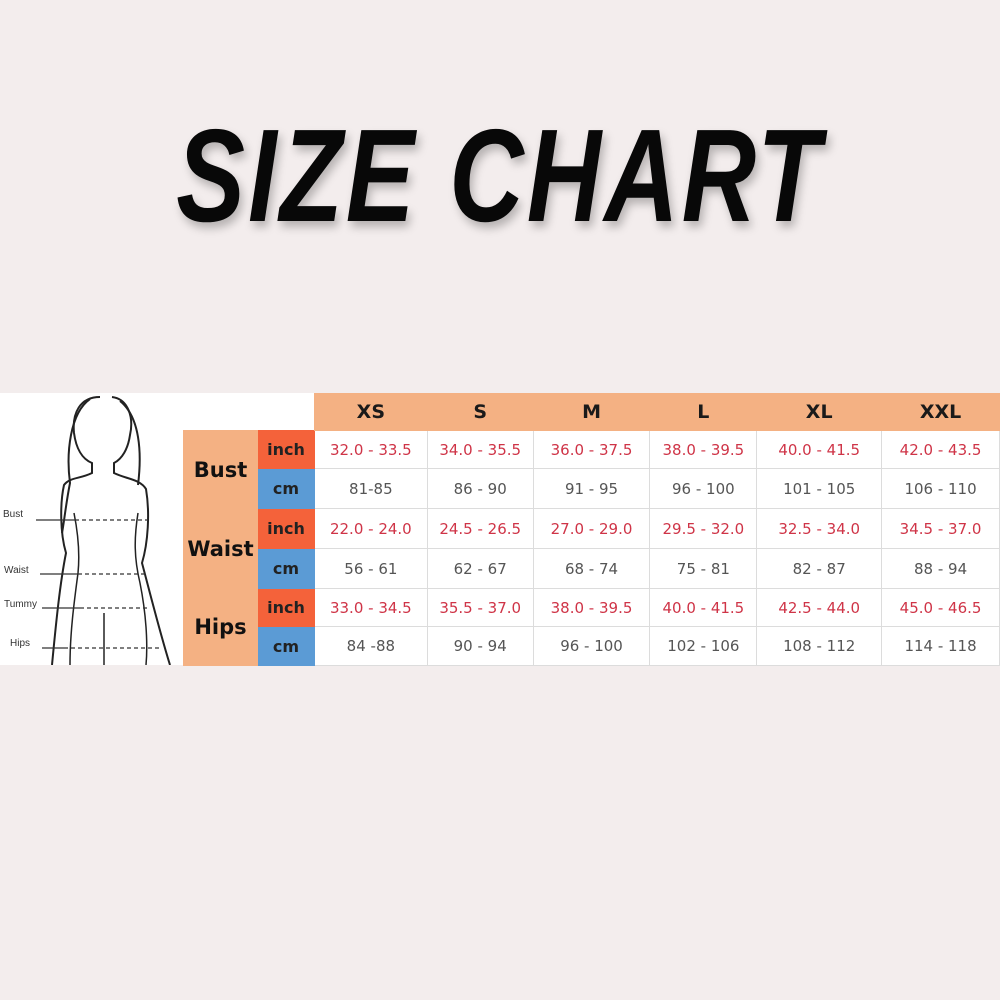  I want to click on value-cell: 82 - 87, so click(819, 568).